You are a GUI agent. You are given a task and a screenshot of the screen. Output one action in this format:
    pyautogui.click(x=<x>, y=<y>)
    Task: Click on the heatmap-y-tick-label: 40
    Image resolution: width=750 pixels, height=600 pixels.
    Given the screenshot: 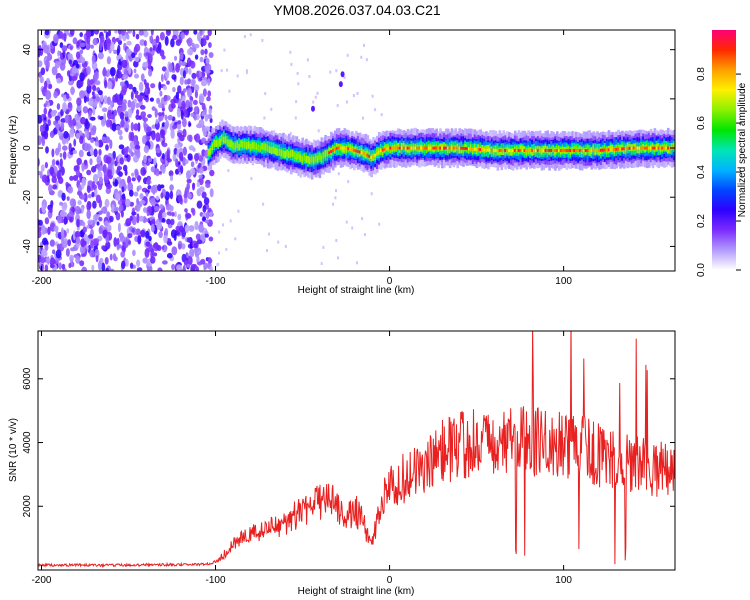 What is the action you would take?
    pyautogui.click(x=27, y=50)
    